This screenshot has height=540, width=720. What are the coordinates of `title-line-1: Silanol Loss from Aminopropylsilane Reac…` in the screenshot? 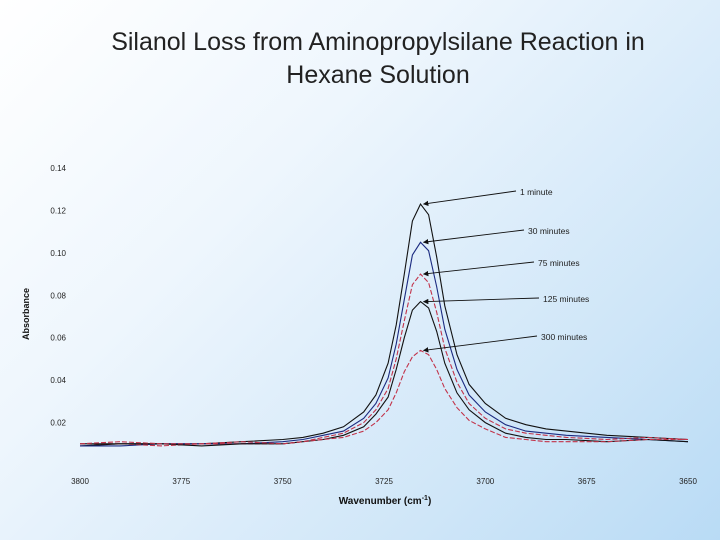 It's located at (378, 42).